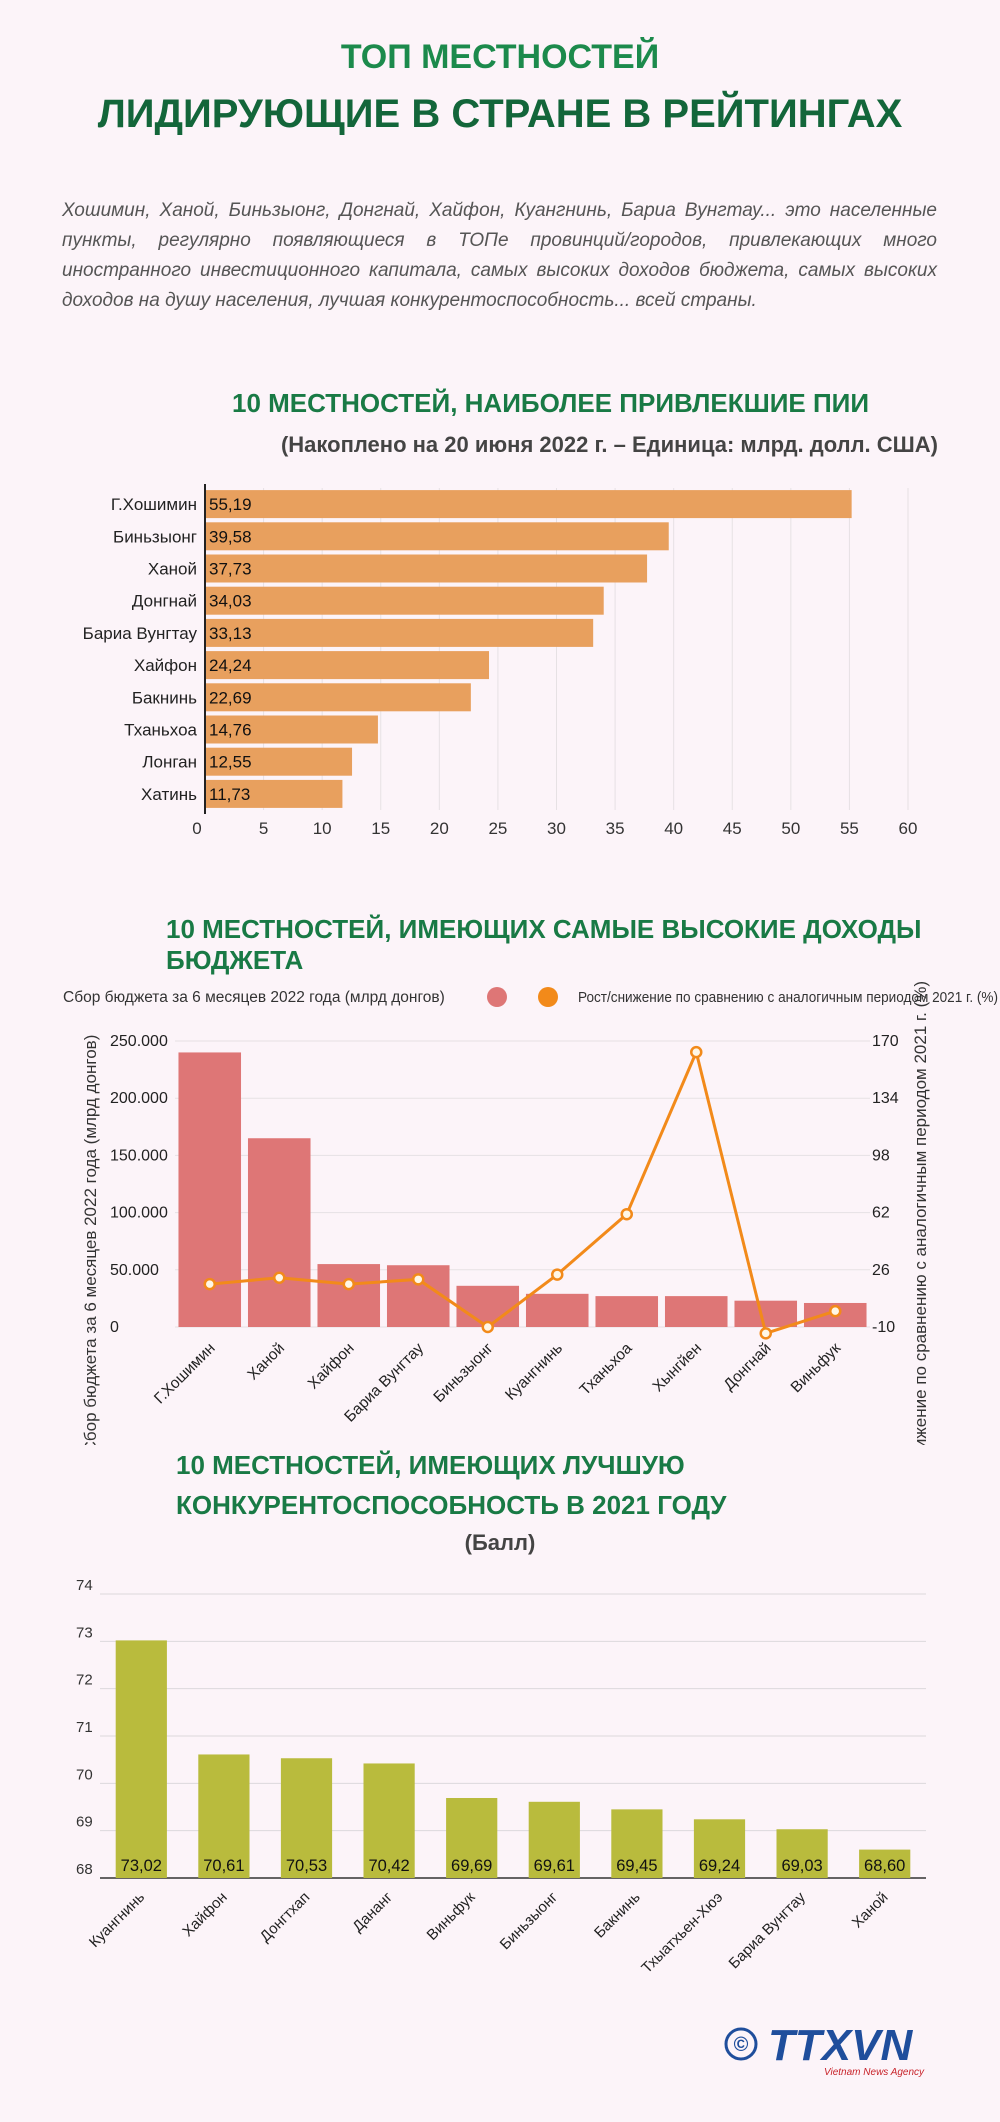  What do you see at coordinates (556, 828) in the screenshot?
I see `x-tick-label: 30` at bounding box center [556, 828].